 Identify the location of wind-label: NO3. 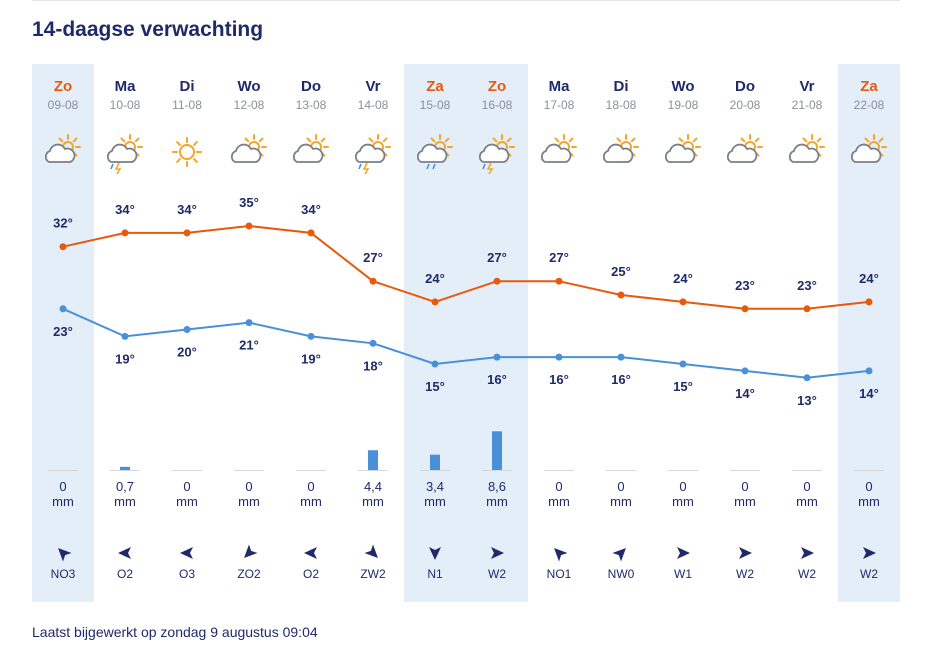
(63, 574).